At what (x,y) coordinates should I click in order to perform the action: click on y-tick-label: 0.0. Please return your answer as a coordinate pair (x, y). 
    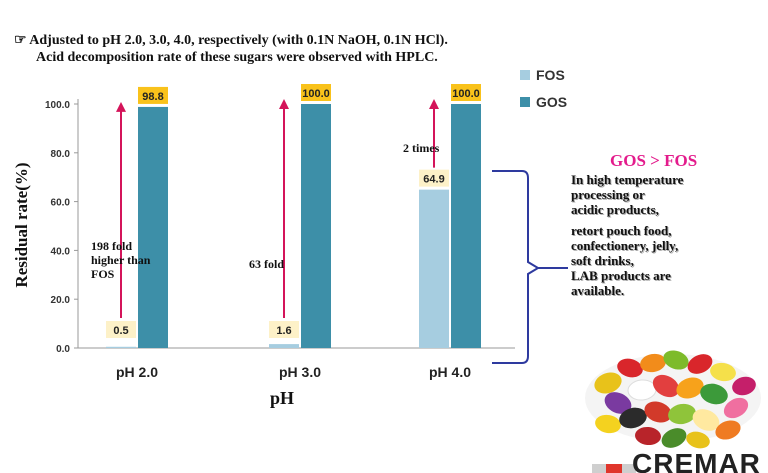
    Looking at the image, I should click on (63, 349).